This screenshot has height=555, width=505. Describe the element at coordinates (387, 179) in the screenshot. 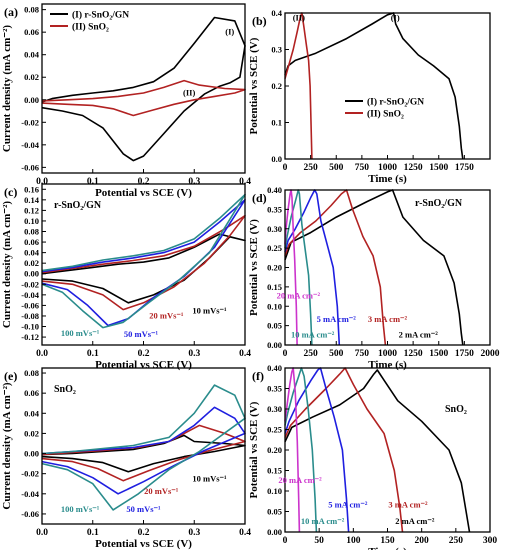

I see `x-axis-label: Time (s)` at that location.